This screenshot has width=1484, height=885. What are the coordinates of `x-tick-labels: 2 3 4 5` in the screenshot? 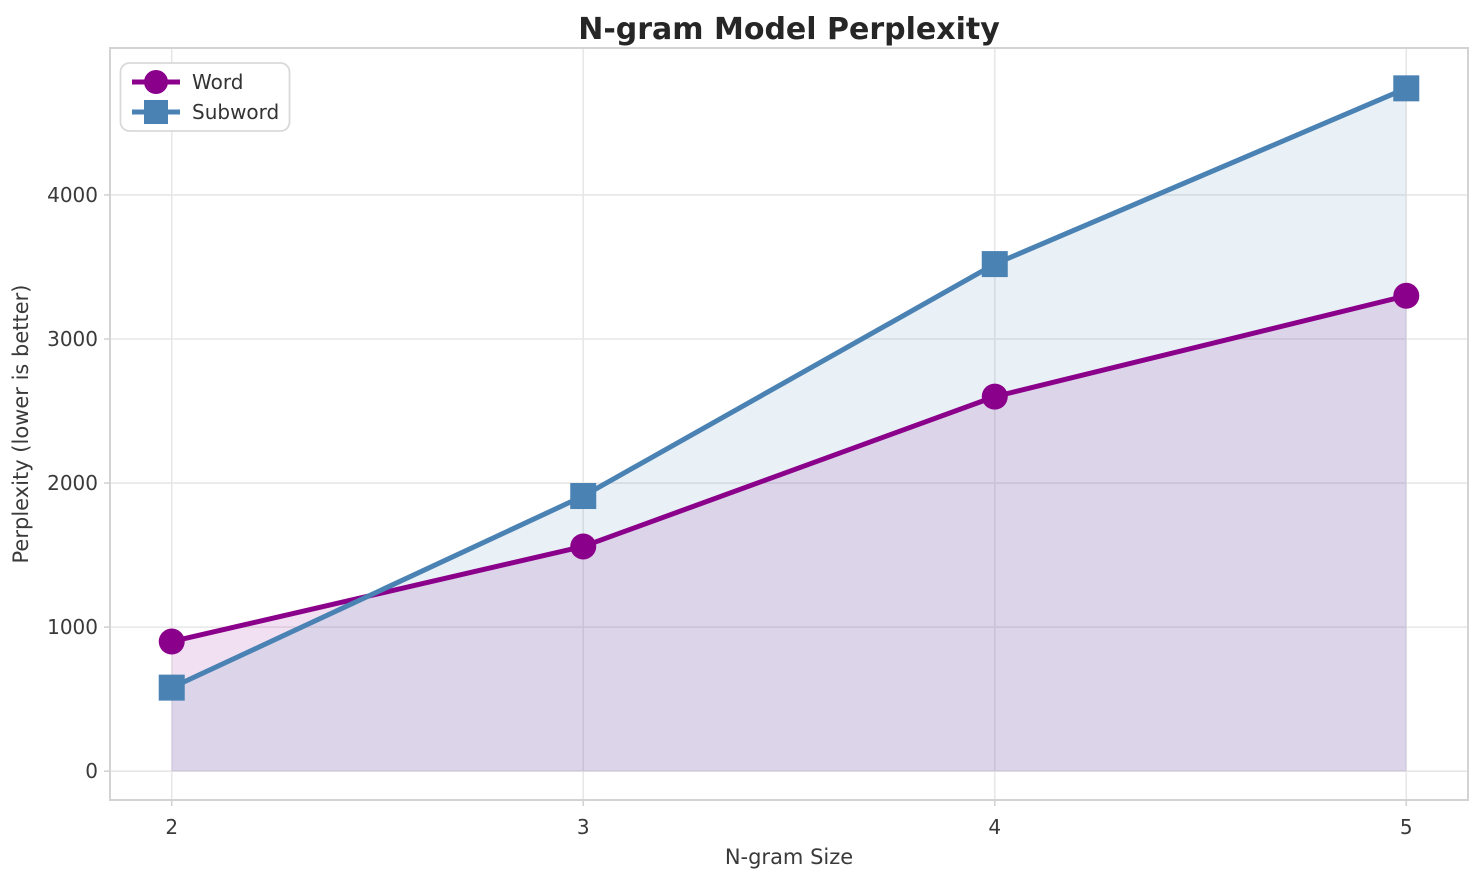 It's located at (788, 827).